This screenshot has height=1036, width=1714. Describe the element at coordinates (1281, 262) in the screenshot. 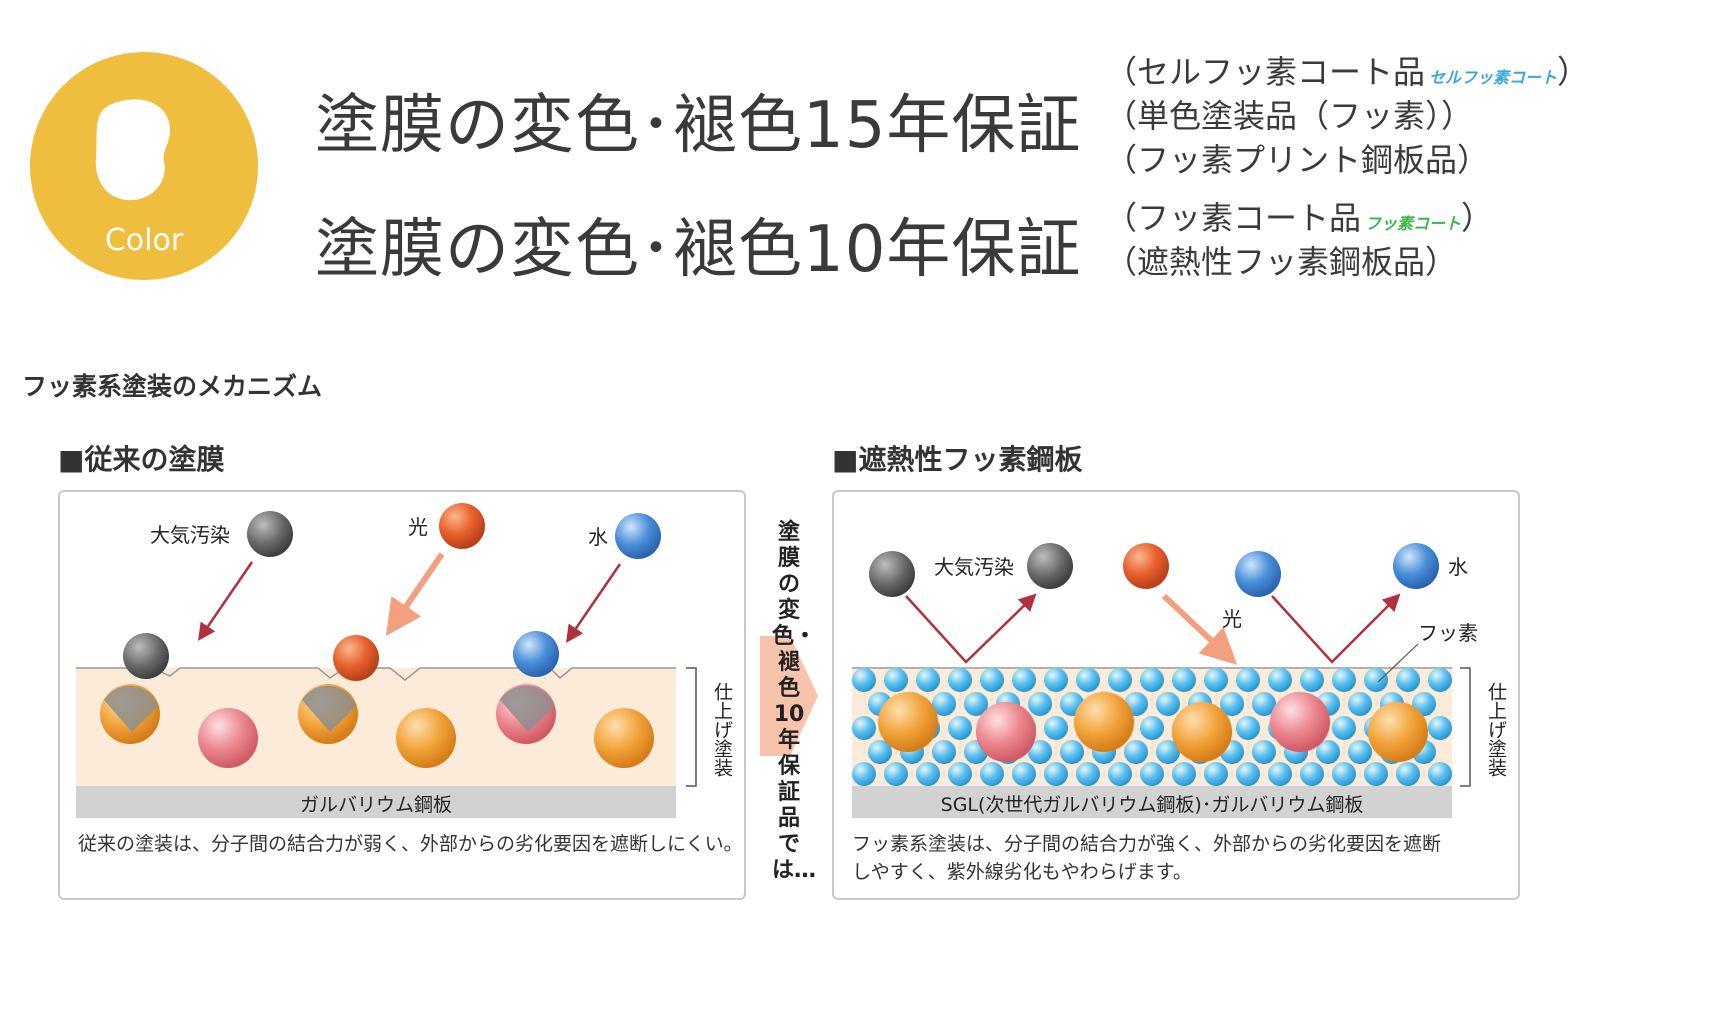

I see `note-heat-shield: （遮熱性フッ素鋼板品）` at that location.